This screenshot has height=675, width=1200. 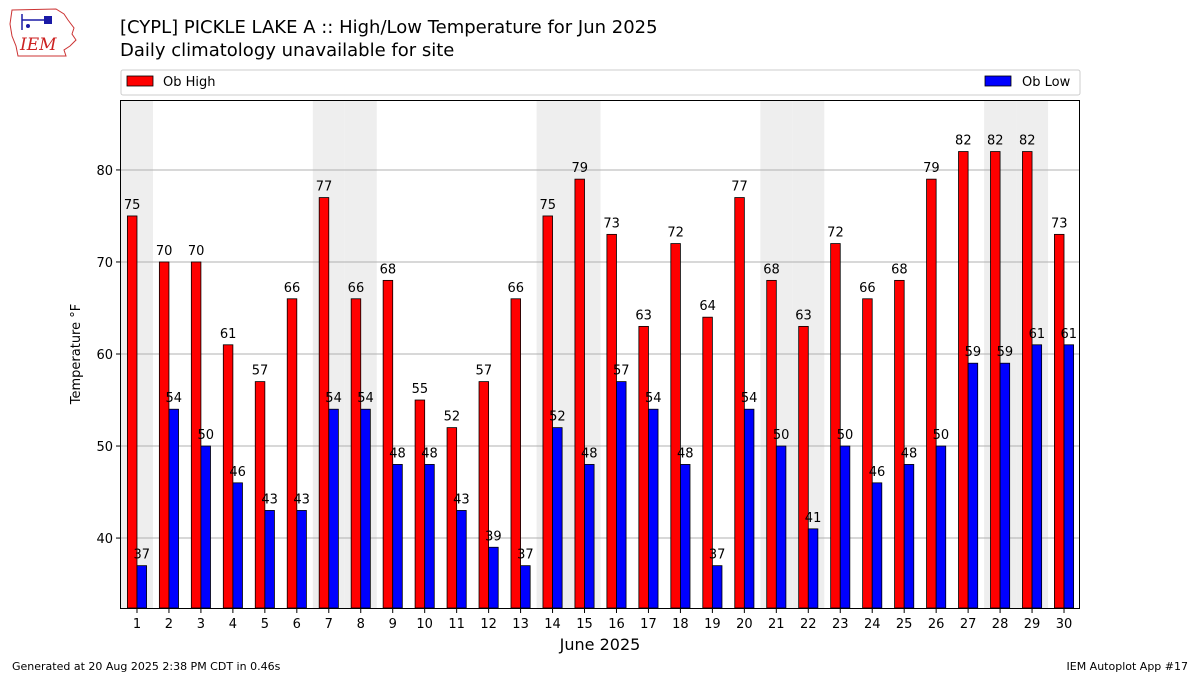 What do you see at coordinates (600, 82) in the screenshot?
I see `legend: Ob High Ob Low` at bounding box center [600, 82].